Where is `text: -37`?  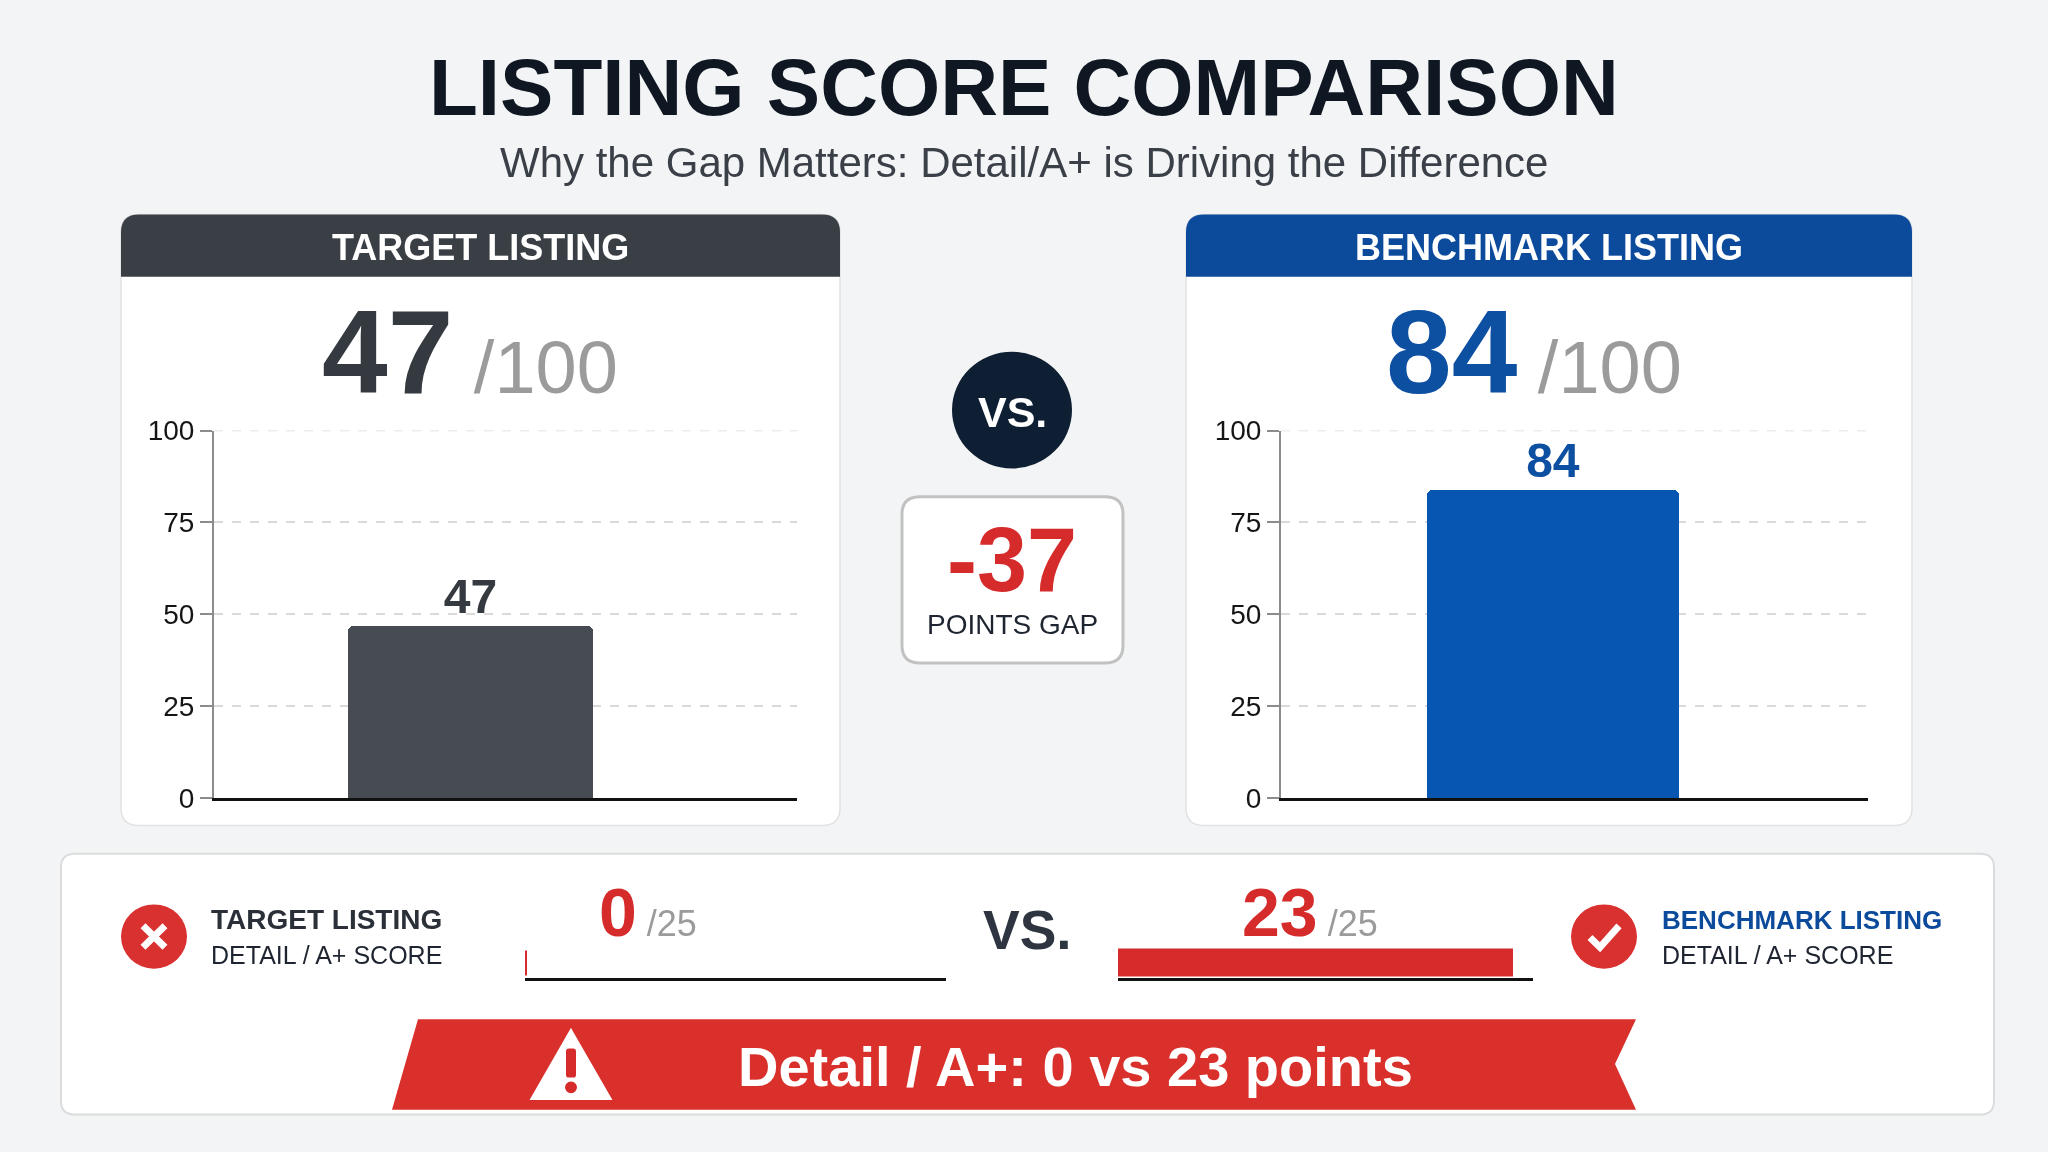
text: -37 is located at coordinates (1012, 560).